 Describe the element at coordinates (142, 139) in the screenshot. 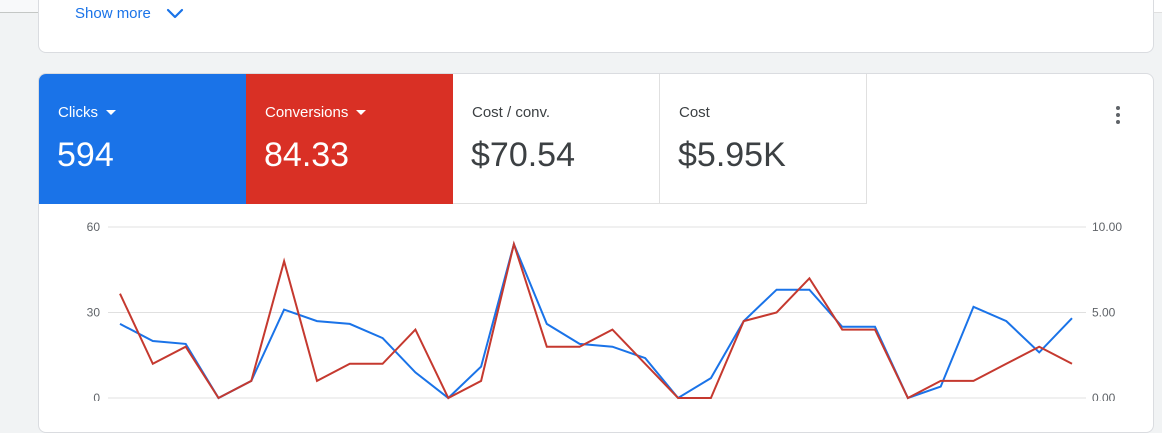

I see `scorecard-clicks: Clicks 594` at that location.